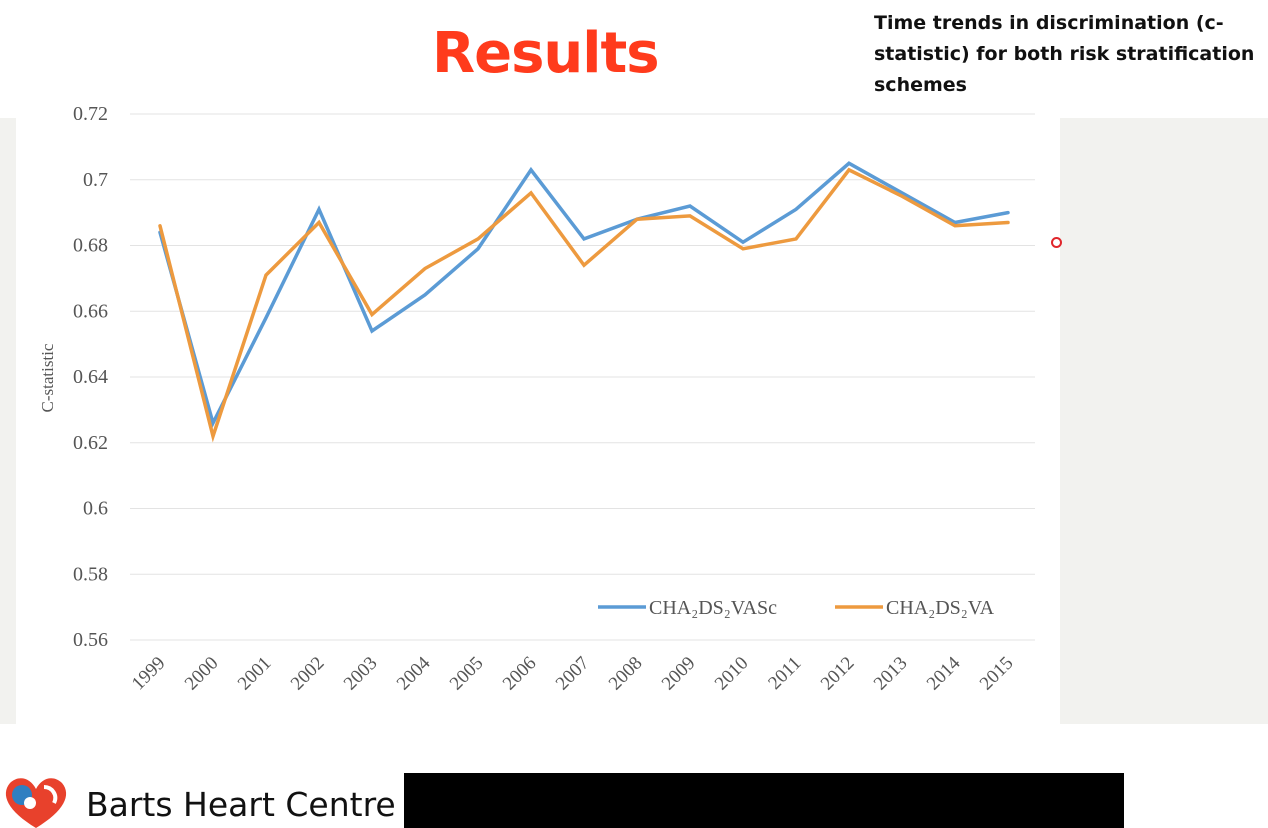 The width and height of the screenshot is (1268, 828). Describe the element at coordinates (1056, 242) in the screenshot. I see `laser-pointer-dot` at that location.